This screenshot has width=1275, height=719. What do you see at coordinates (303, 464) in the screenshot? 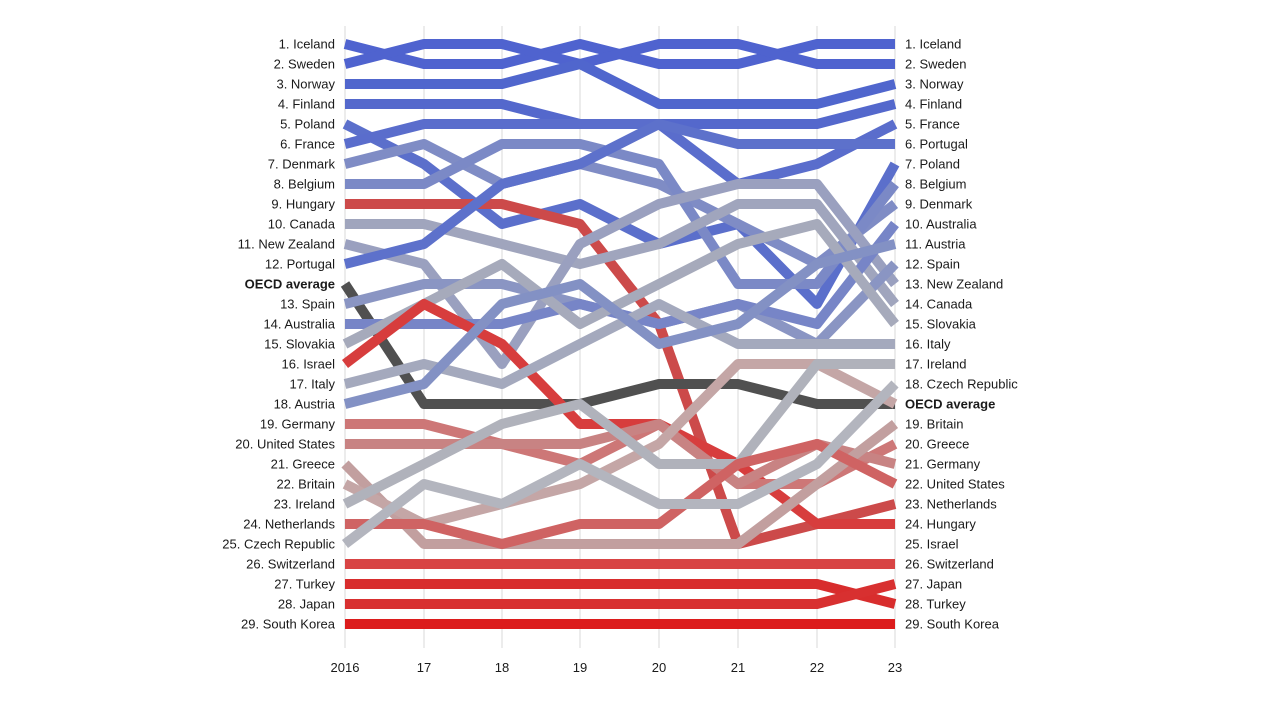
I see `left-label-21-greece: 21. Greece` at bounding box center [303, 464].